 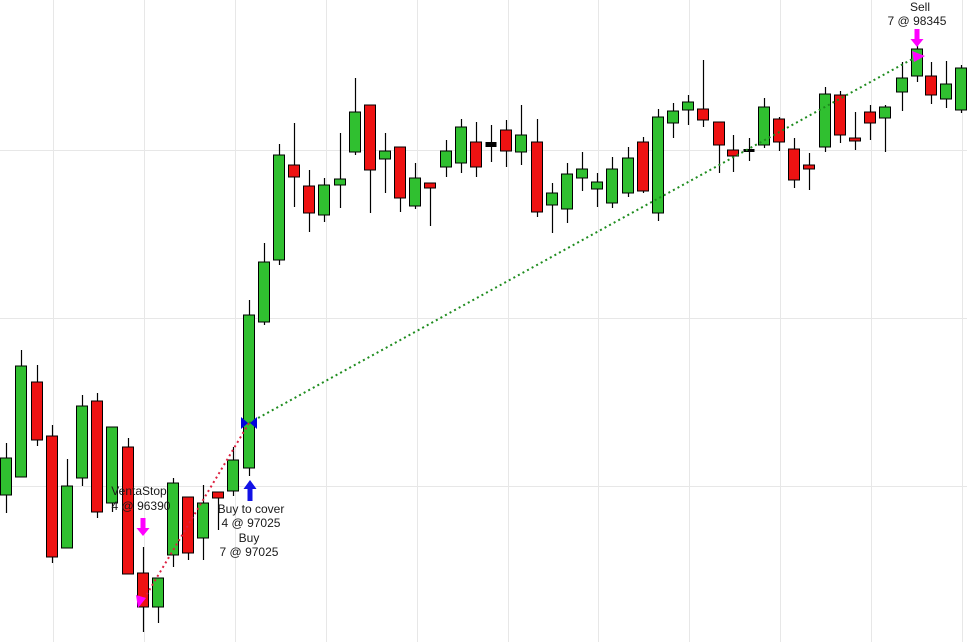 What do you see at coordinates (917, 38) in the screenshot?
I see `sell-arrow-marker` at bounding box center [917, 38].